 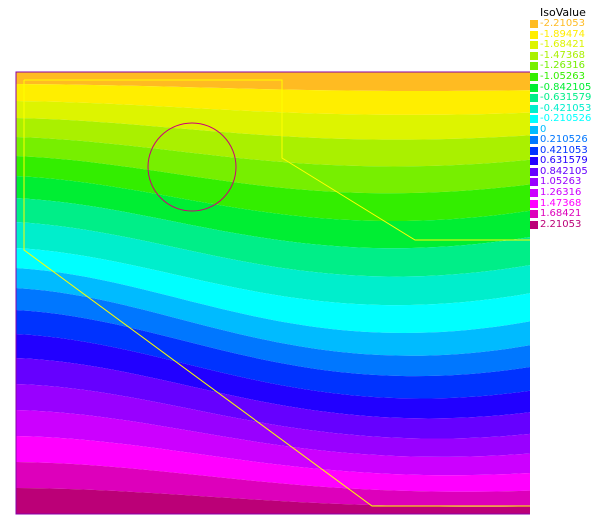 I want to click on legend-entry: -1.68421, so click(x=567, y=45).